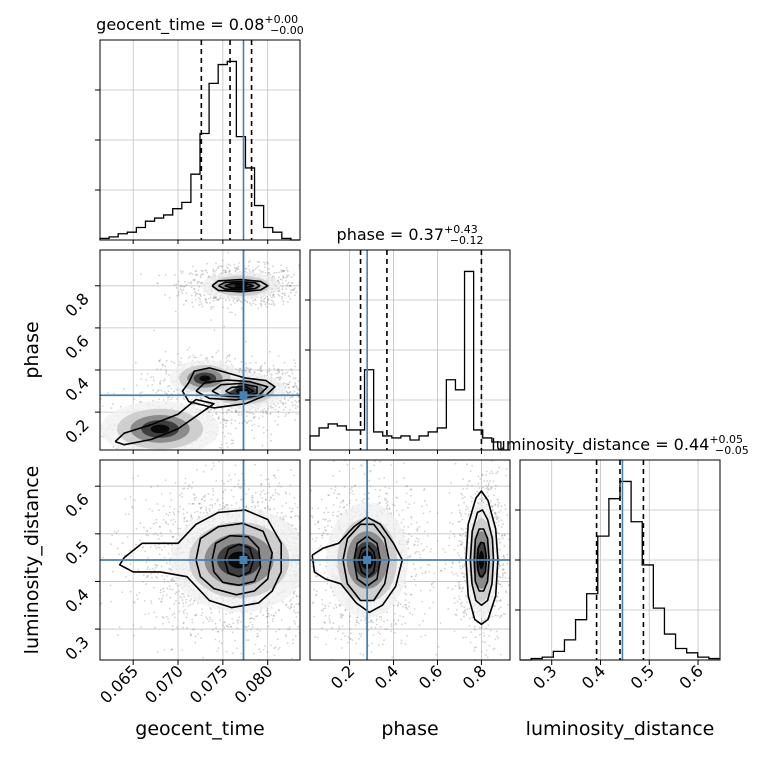  Describe the element at coordinates (410, 560) in the screenshot. I see `panel-phase-luminosity_distance` at that location.